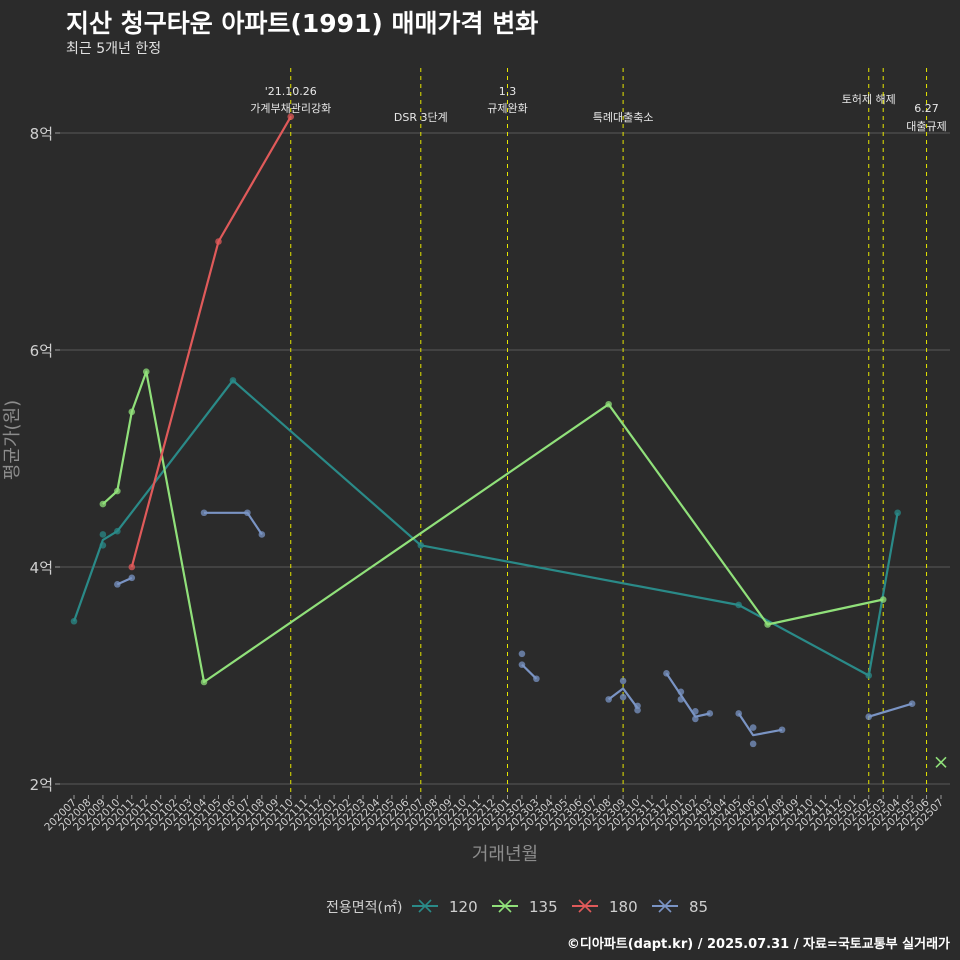 This screenshot has width=960, height=960. What do you see at coordinates (41, 134) in the screenshot?
I see `y-tick-label: 8억` at bounding box center [41, 134].